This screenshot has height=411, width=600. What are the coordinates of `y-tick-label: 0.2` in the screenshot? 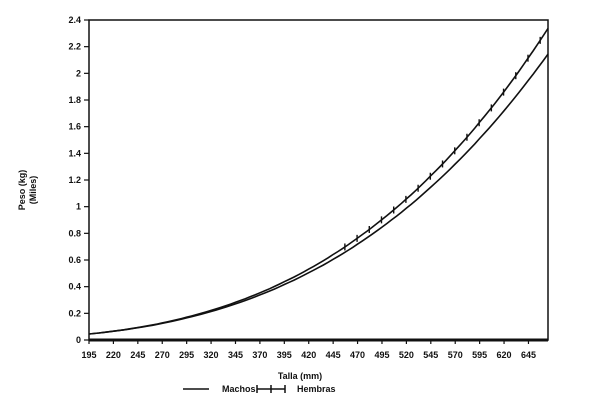 It's located at (74, 313).